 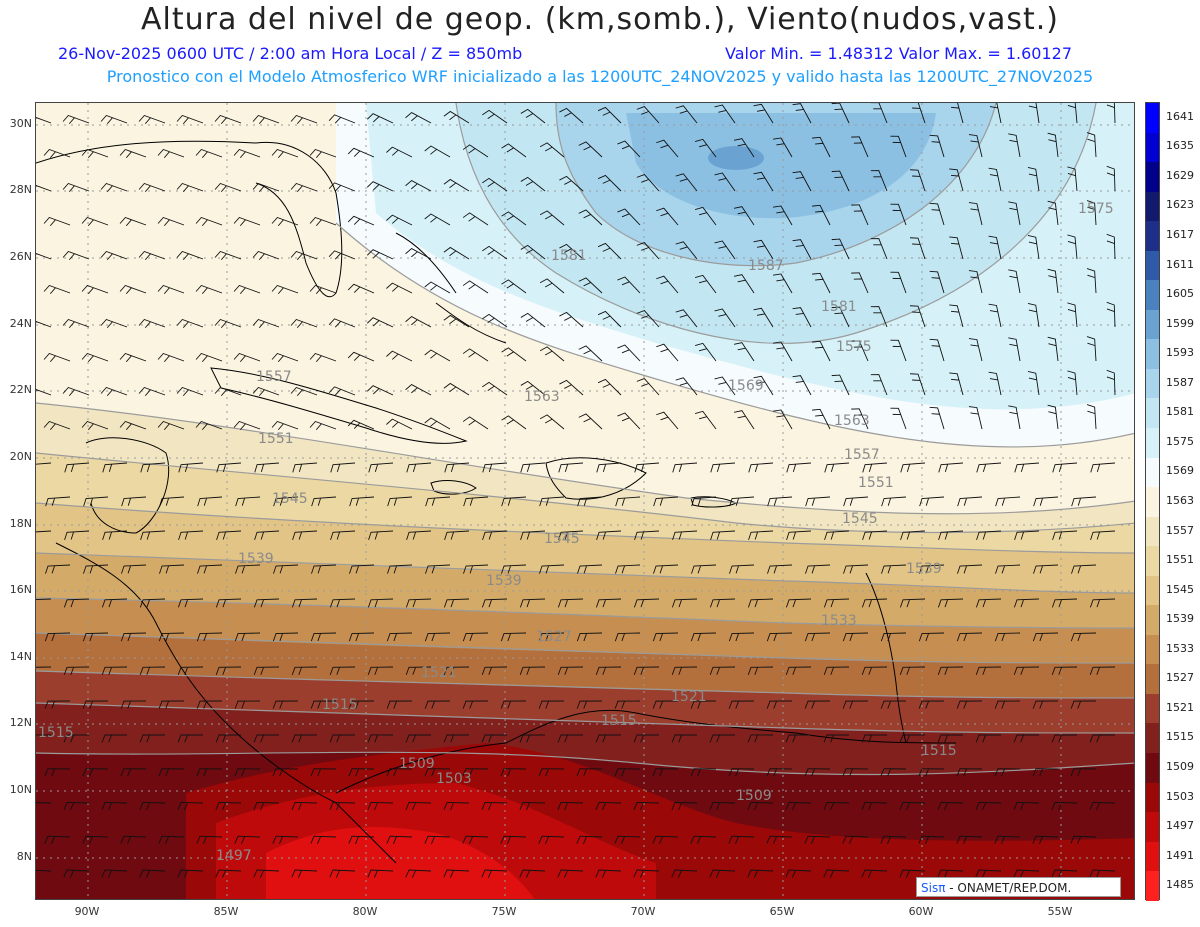 I want to click on lon-label: 65W, so click(x=782, y=911).